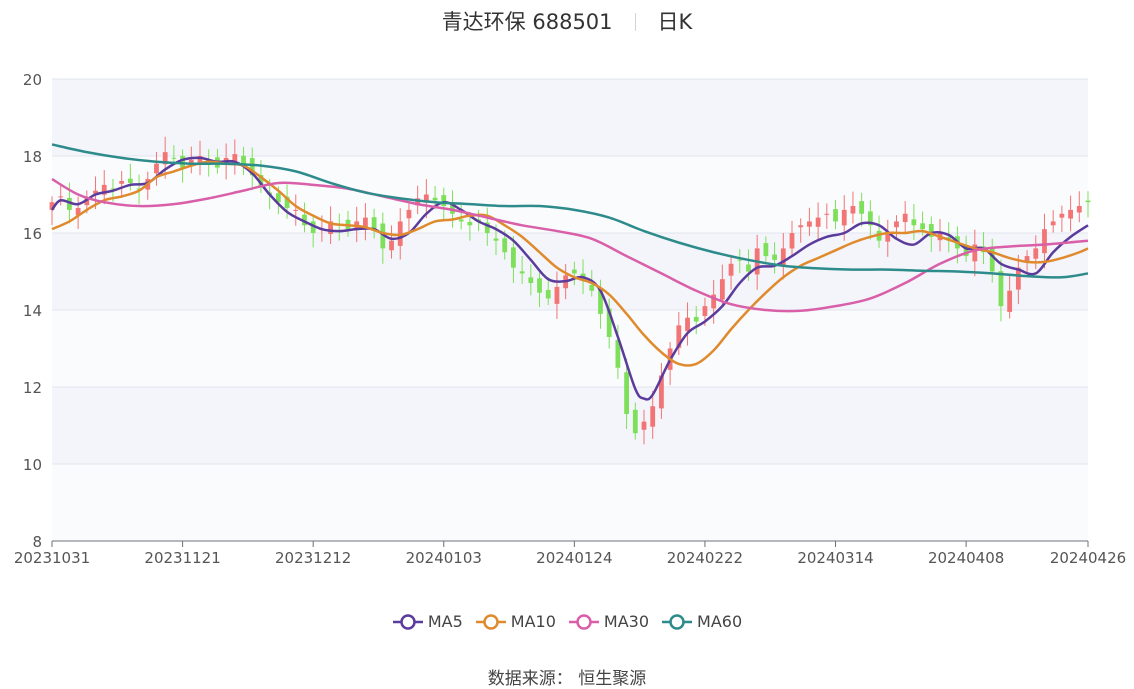 This screenshot has width=1134, height=689. I want to click on source-value: 恒生聚源, so click(612, 679).